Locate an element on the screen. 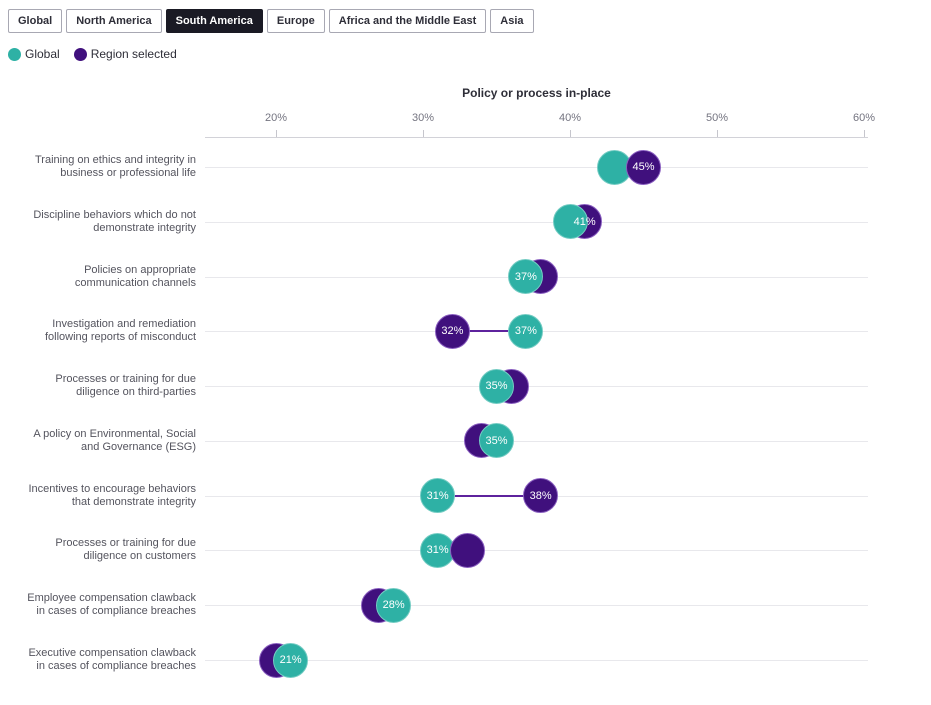 This screenshot has width=931, height=705. tab-global: Global is located at coordinates (35, 21).